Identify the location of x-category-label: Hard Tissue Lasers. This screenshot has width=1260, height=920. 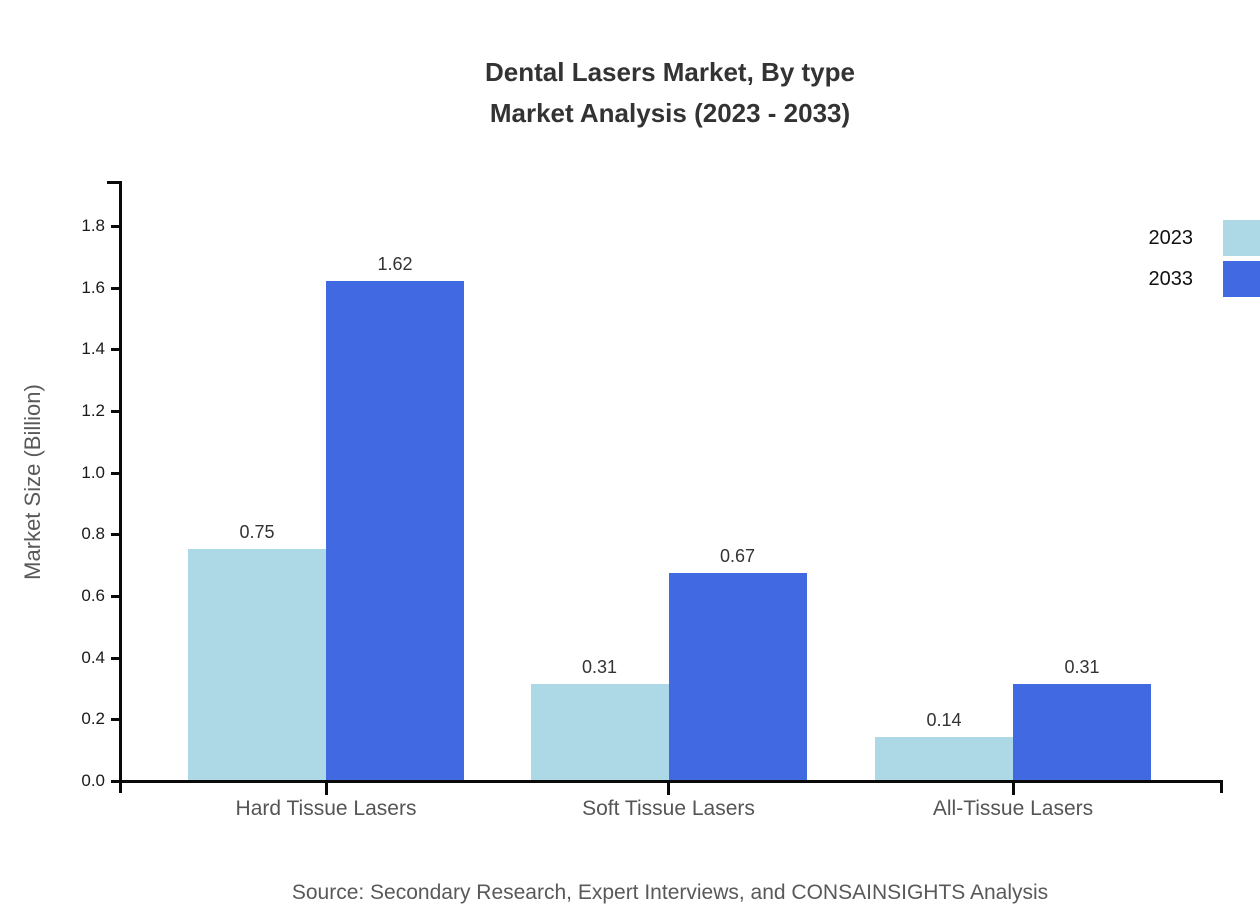
(326, 808).